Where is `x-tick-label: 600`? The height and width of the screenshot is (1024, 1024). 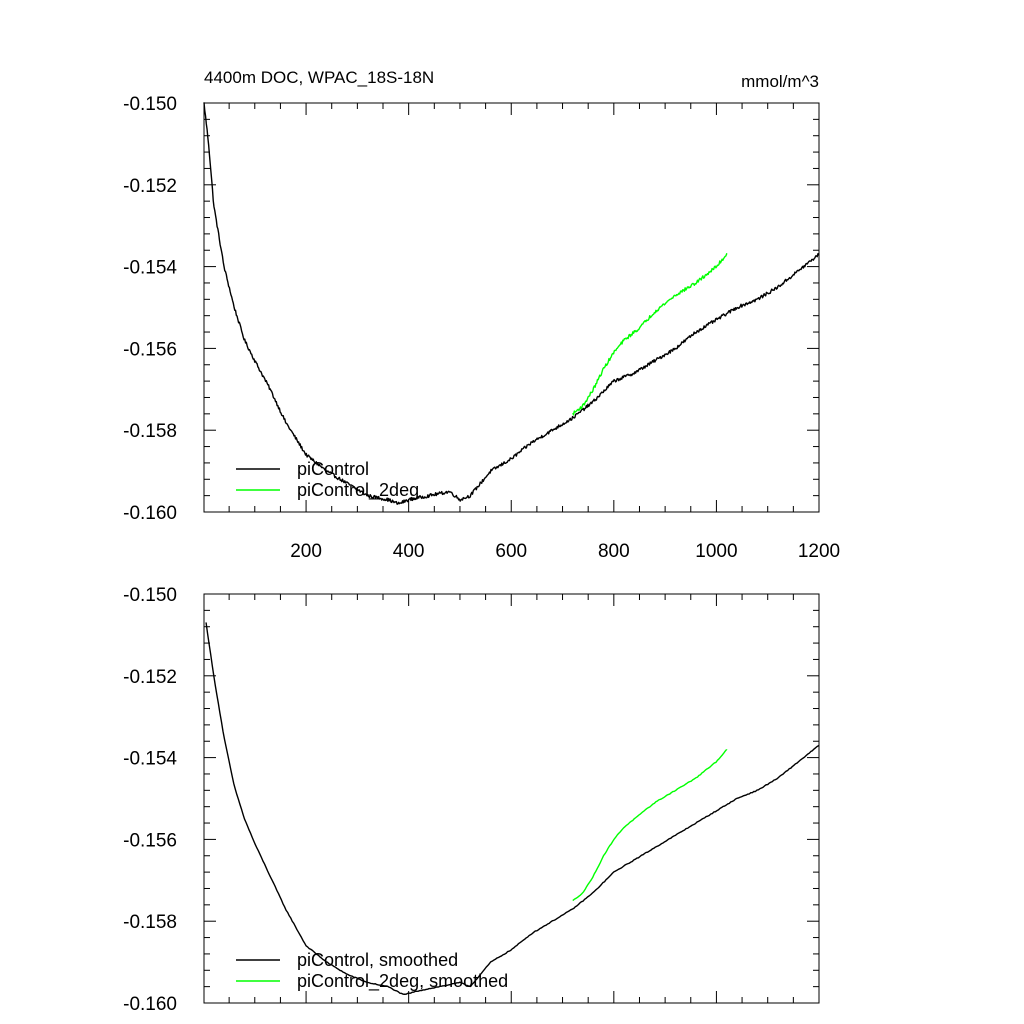
x-tick-label: 600 is located at coordinates (511, 551).